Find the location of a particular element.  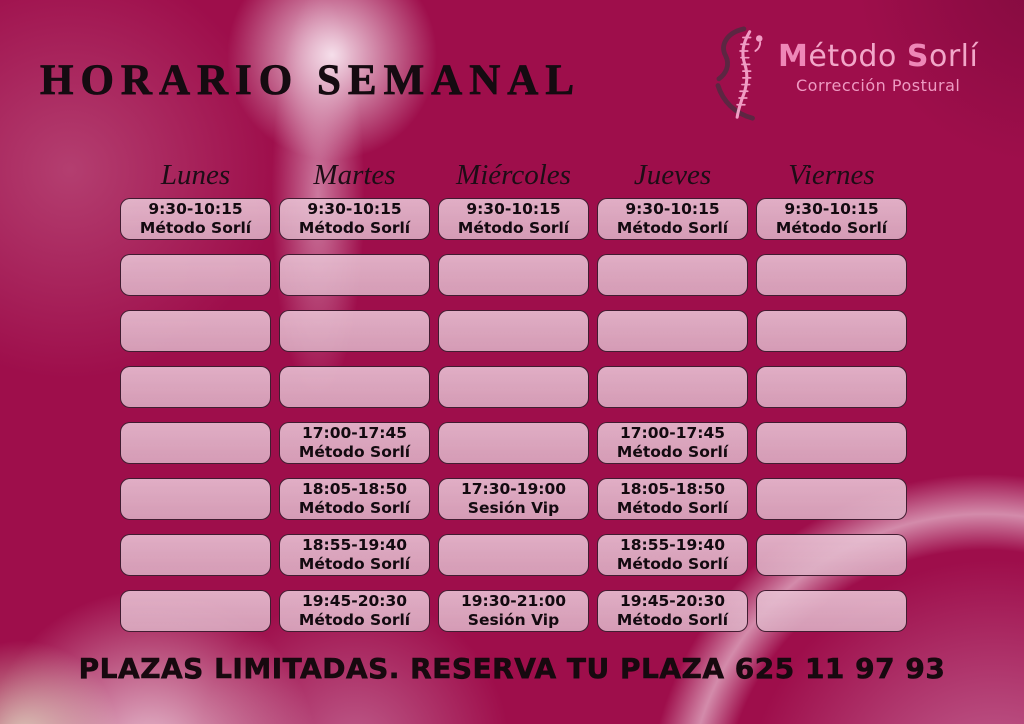

slot-martes-row2 is located at coordinates (354, 275).